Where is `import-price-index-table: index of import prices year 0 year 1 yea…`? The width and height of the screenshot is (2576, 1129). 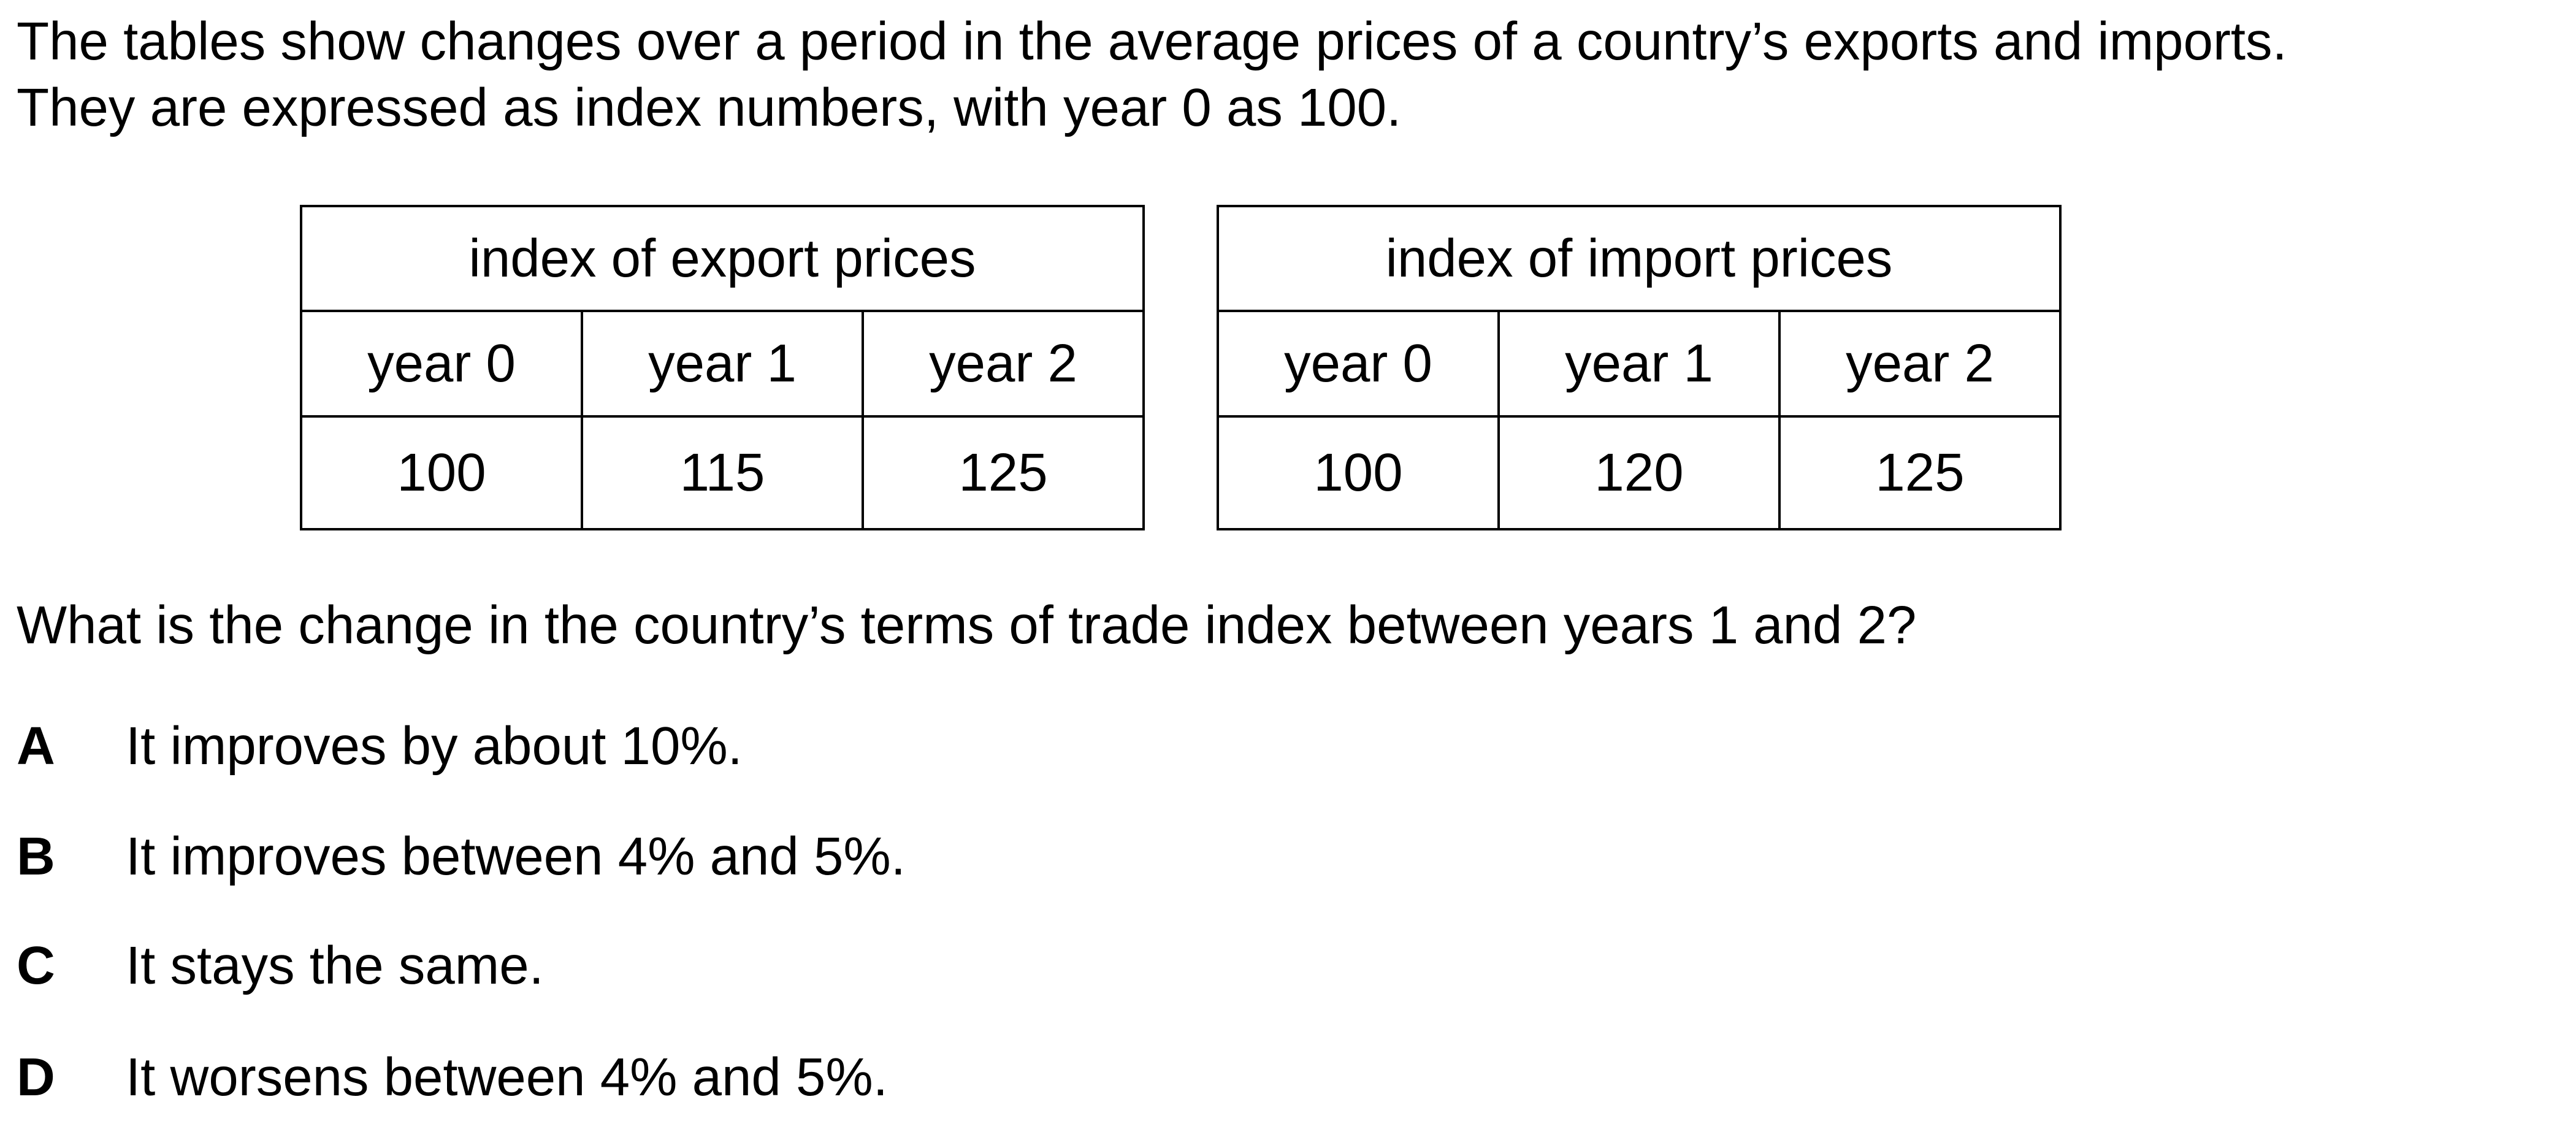 import-price-index-table: index of import prices year 0 year 1 yea… is located at coordinates (1639, 367).